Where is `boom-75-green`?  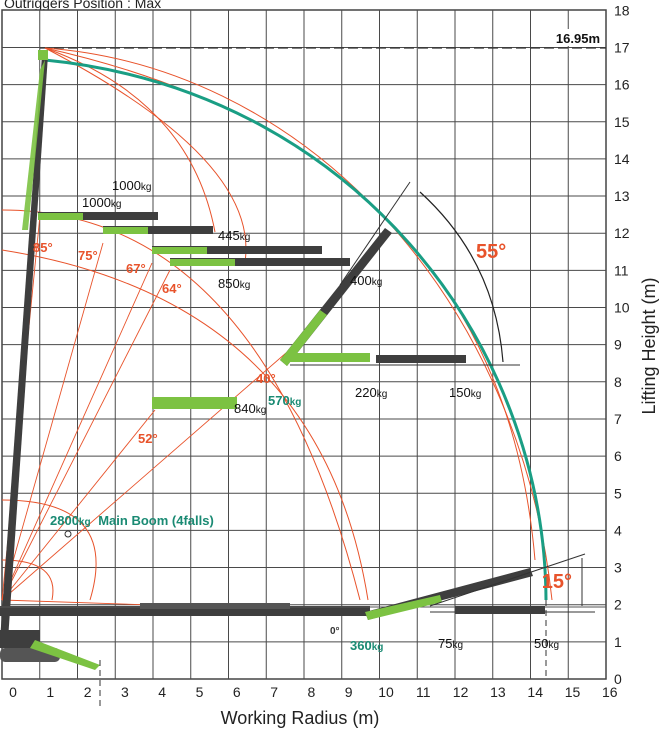
boom-75-green is located at coordinates (125, 230).